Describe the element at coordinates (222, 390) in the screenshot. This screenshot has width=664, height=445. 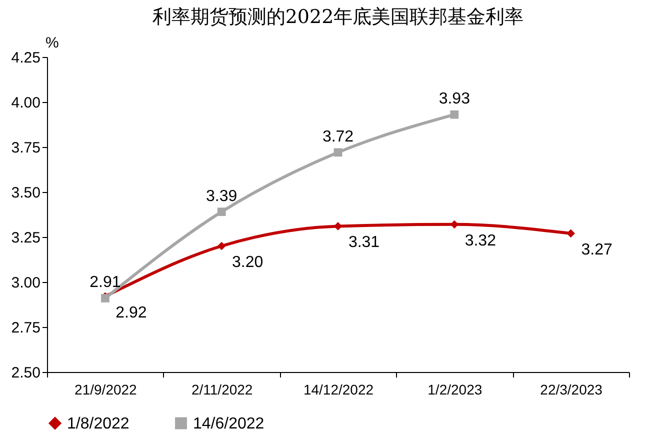
I see `x-tick-label: 2/11/2022` at that location.